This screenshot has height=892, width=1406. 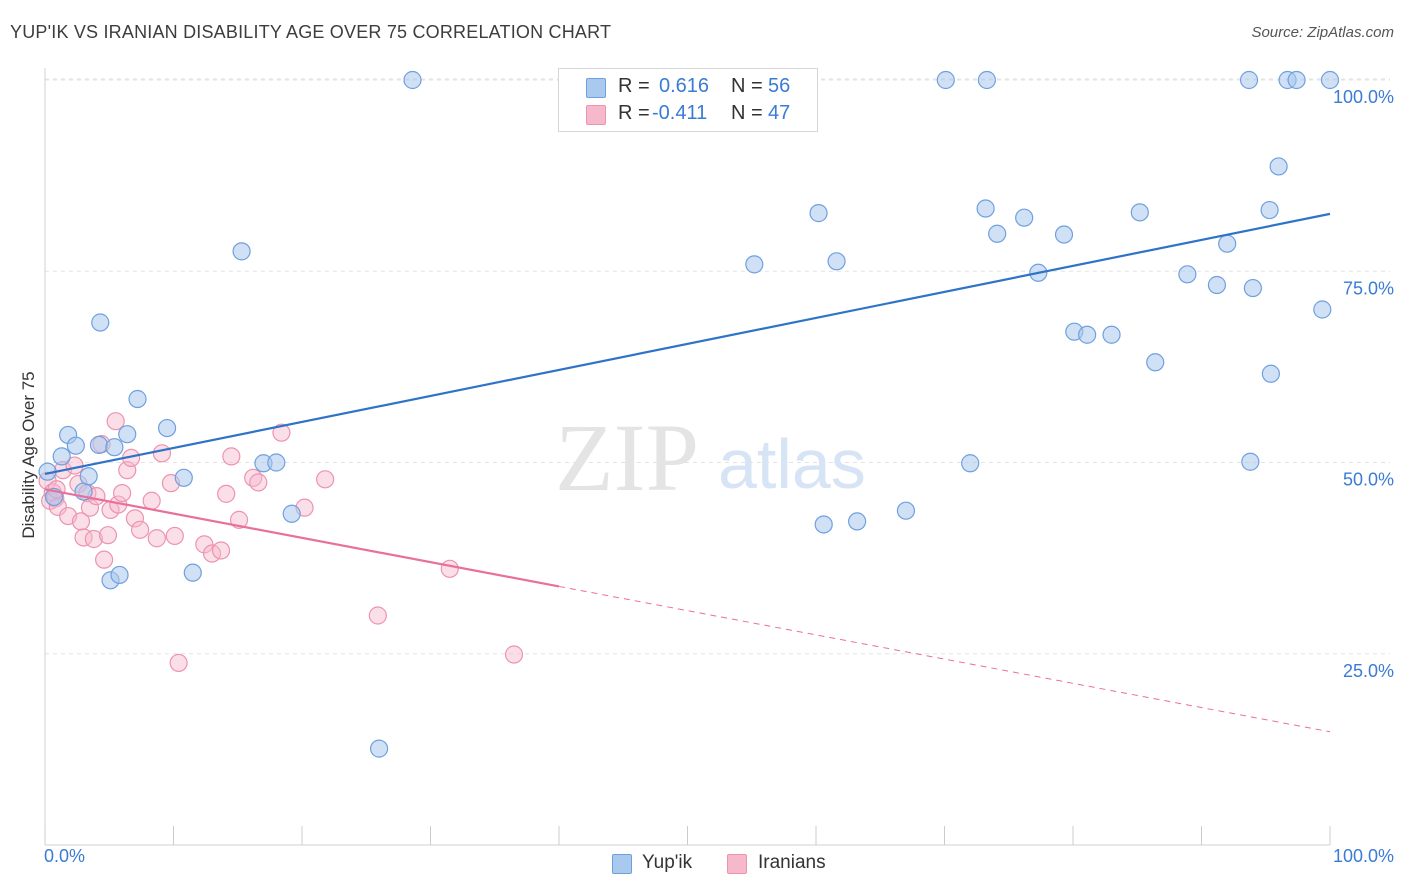 What do you see at coordinates (1363, 384) in the screenshot?
I see `y-axis-tick-labels: 25.0% 50.0% 75.0% 100.0%` at bounding box center [1363, 384].